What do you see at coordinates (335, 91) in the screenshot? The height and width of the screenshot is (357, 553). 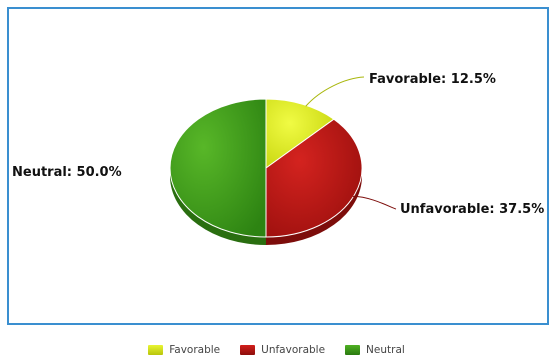 I see `leader-line-favorable` at bounding box center [335, 91].